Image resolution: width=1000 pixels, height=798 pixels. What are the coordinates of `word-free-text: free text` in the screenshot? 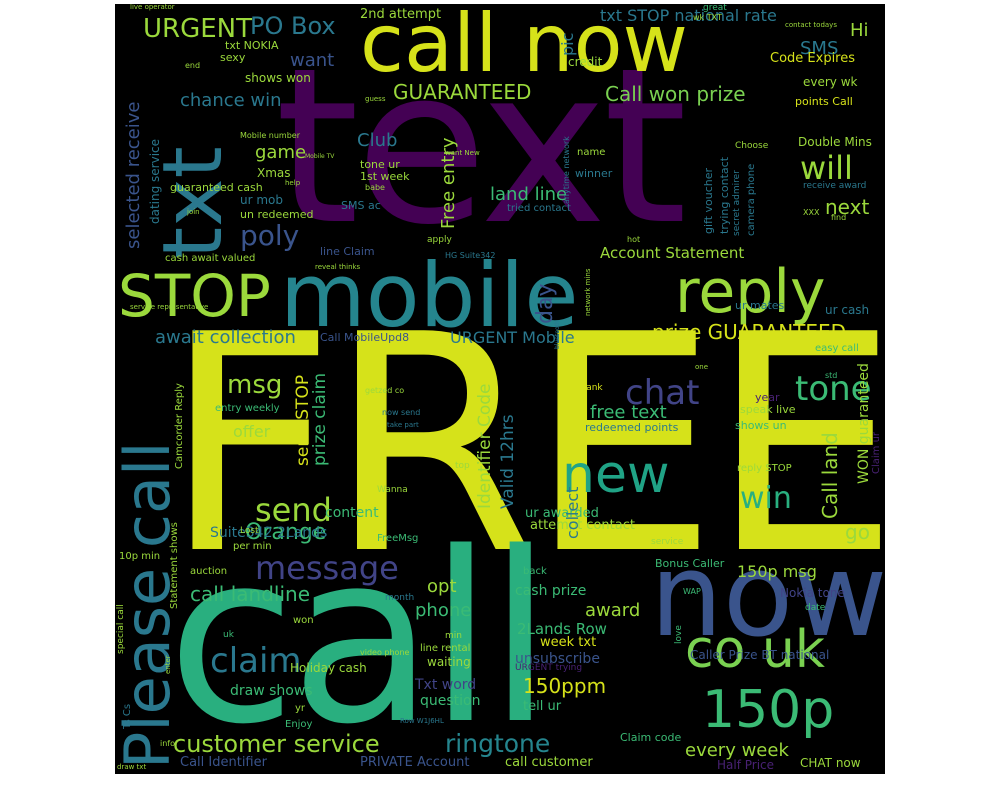 It's located at (628, 412).